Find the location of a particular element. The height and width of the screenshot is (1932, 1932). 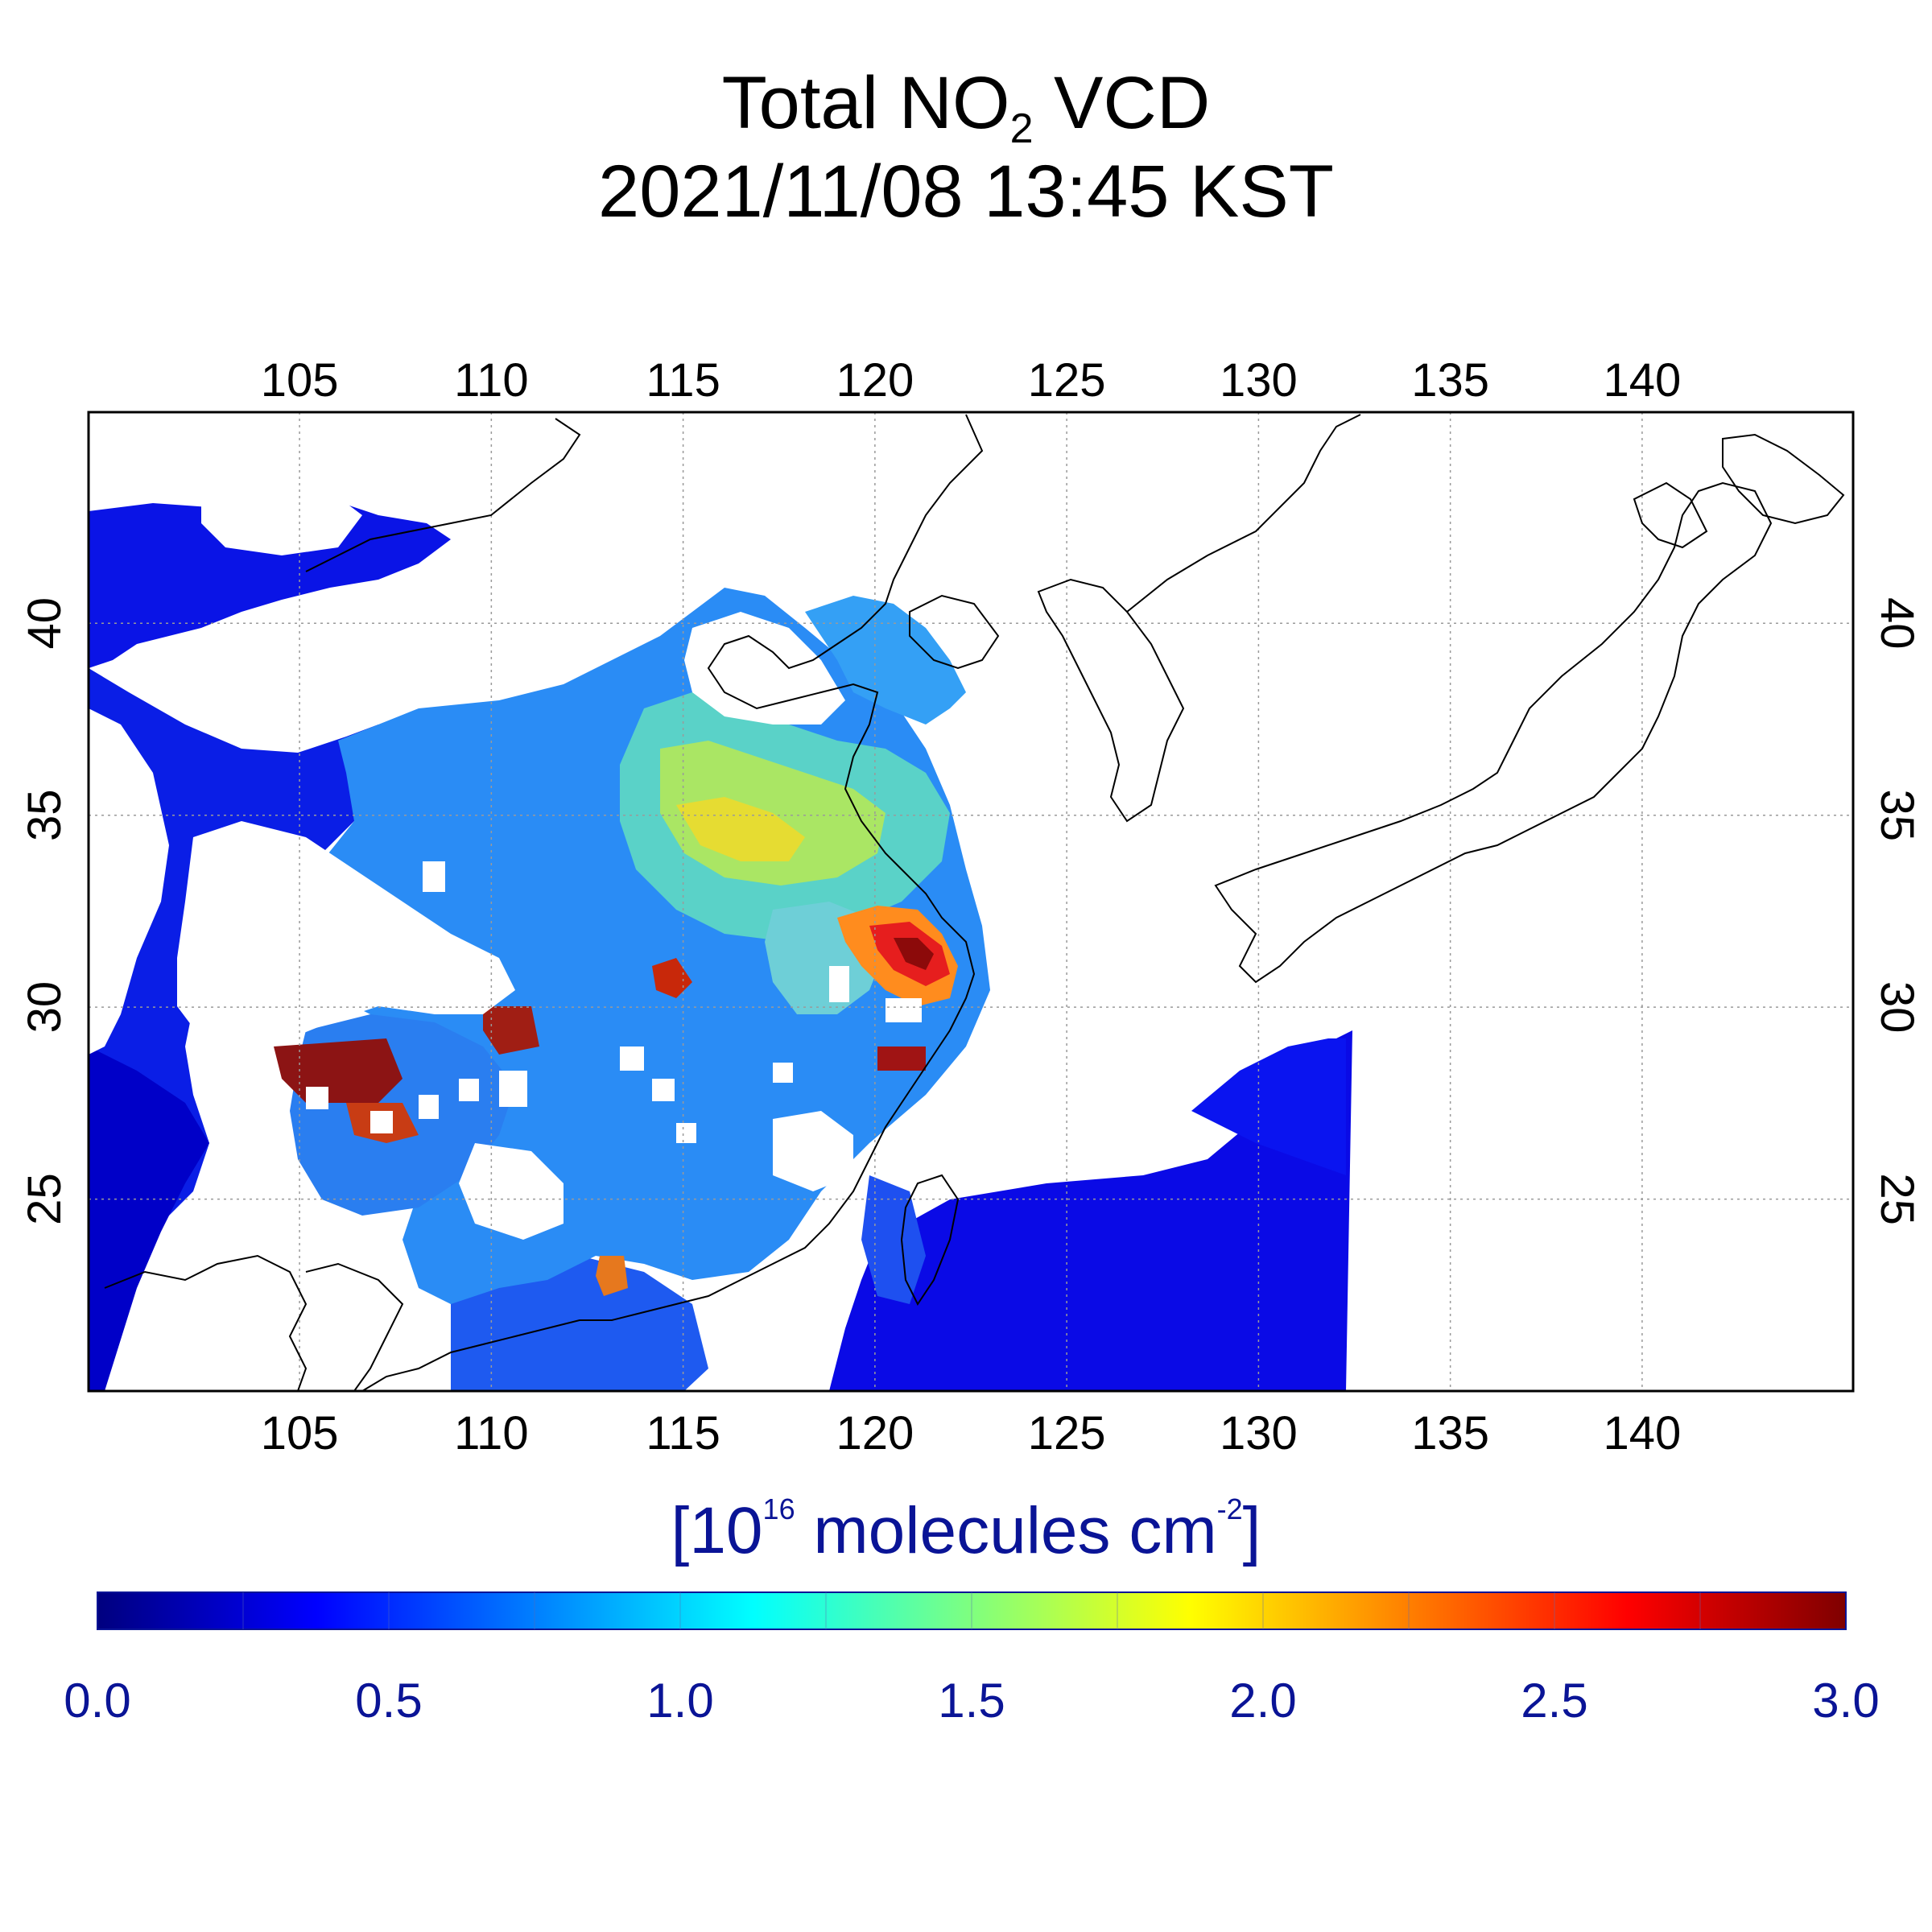

lon-tick-label-bottom: 105 is located at coordinates (300, 1433).